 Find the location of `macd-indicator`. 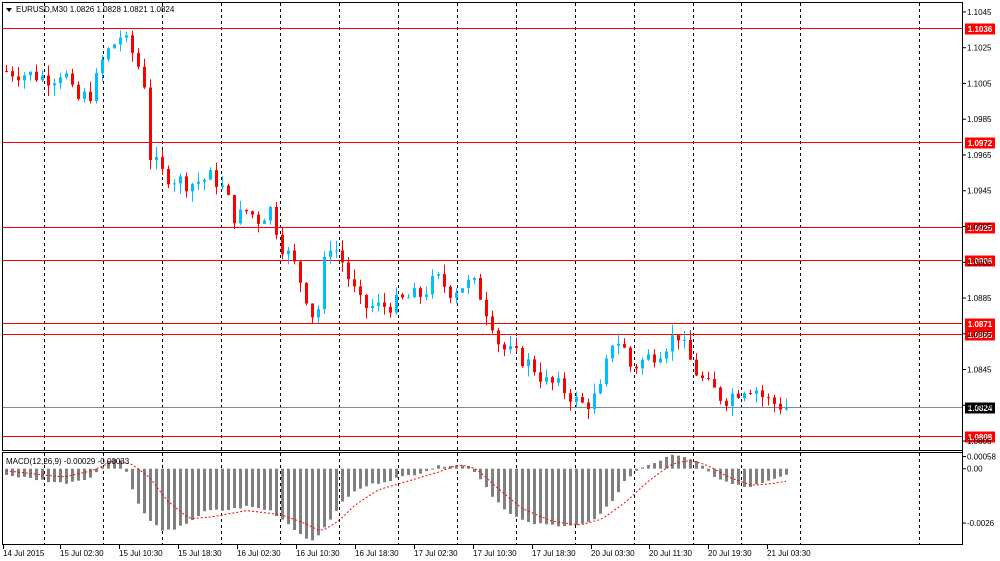

macd-indicator is located at coordinates (396, 497).